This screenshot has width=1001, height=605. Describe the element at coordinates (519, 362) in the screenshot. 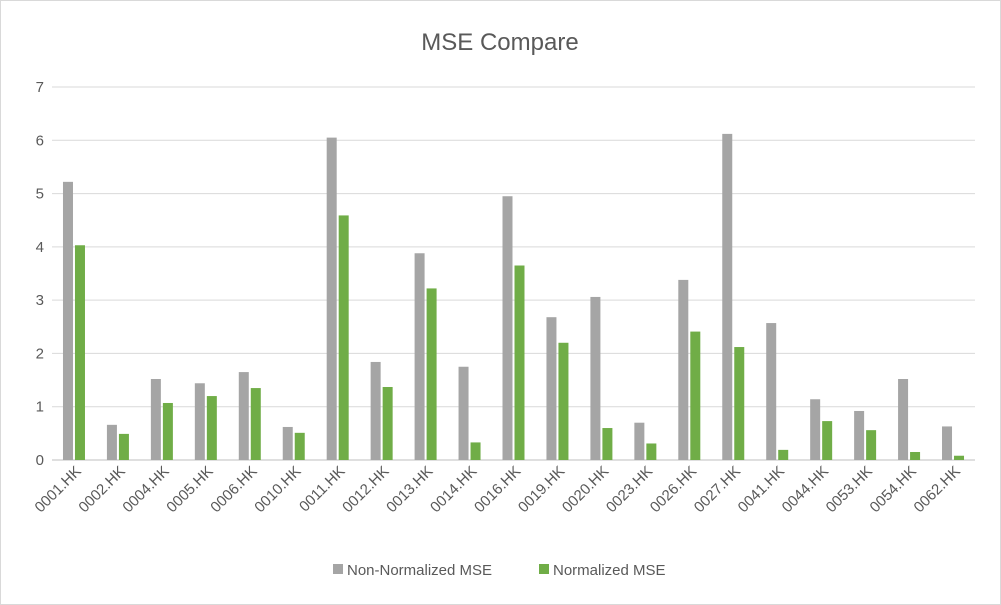

I see `bar-normalized-0016.HK` at that location.